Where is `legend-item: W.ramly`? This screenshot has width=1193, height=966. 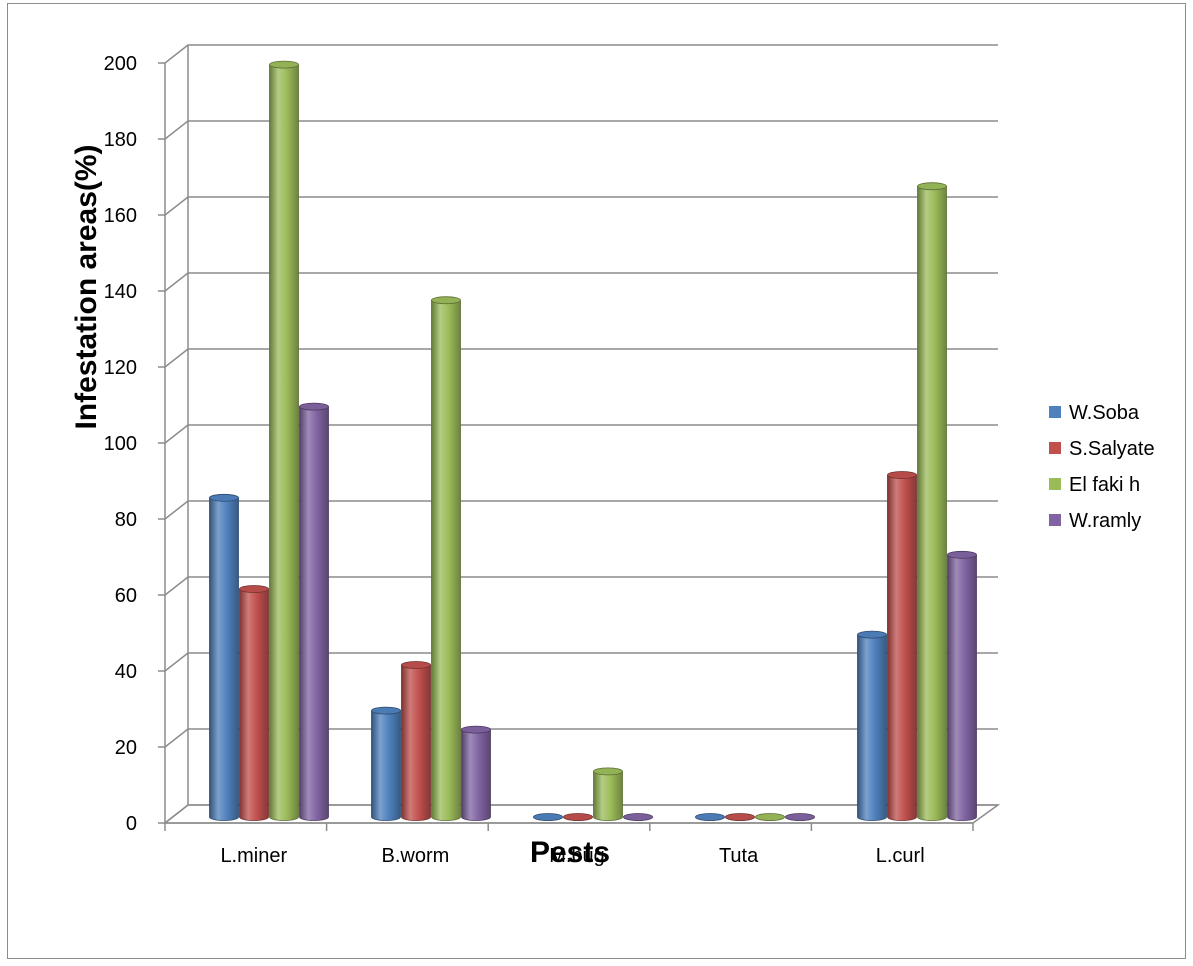 legend-item: W.ramly is located at coordinates (1095, 521).